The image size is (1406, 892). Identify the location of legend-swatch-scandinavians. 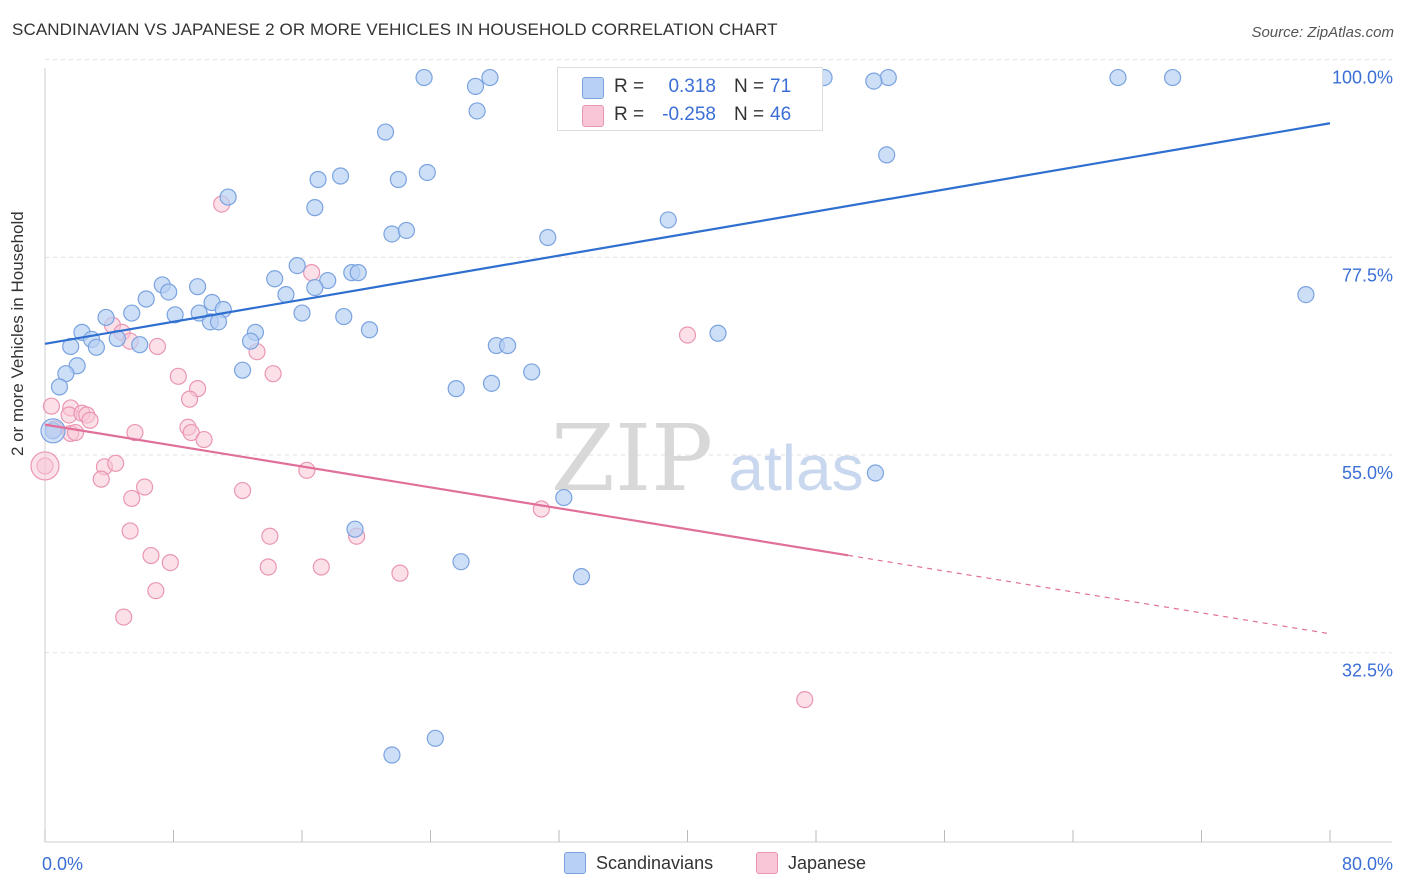
(575, 863).